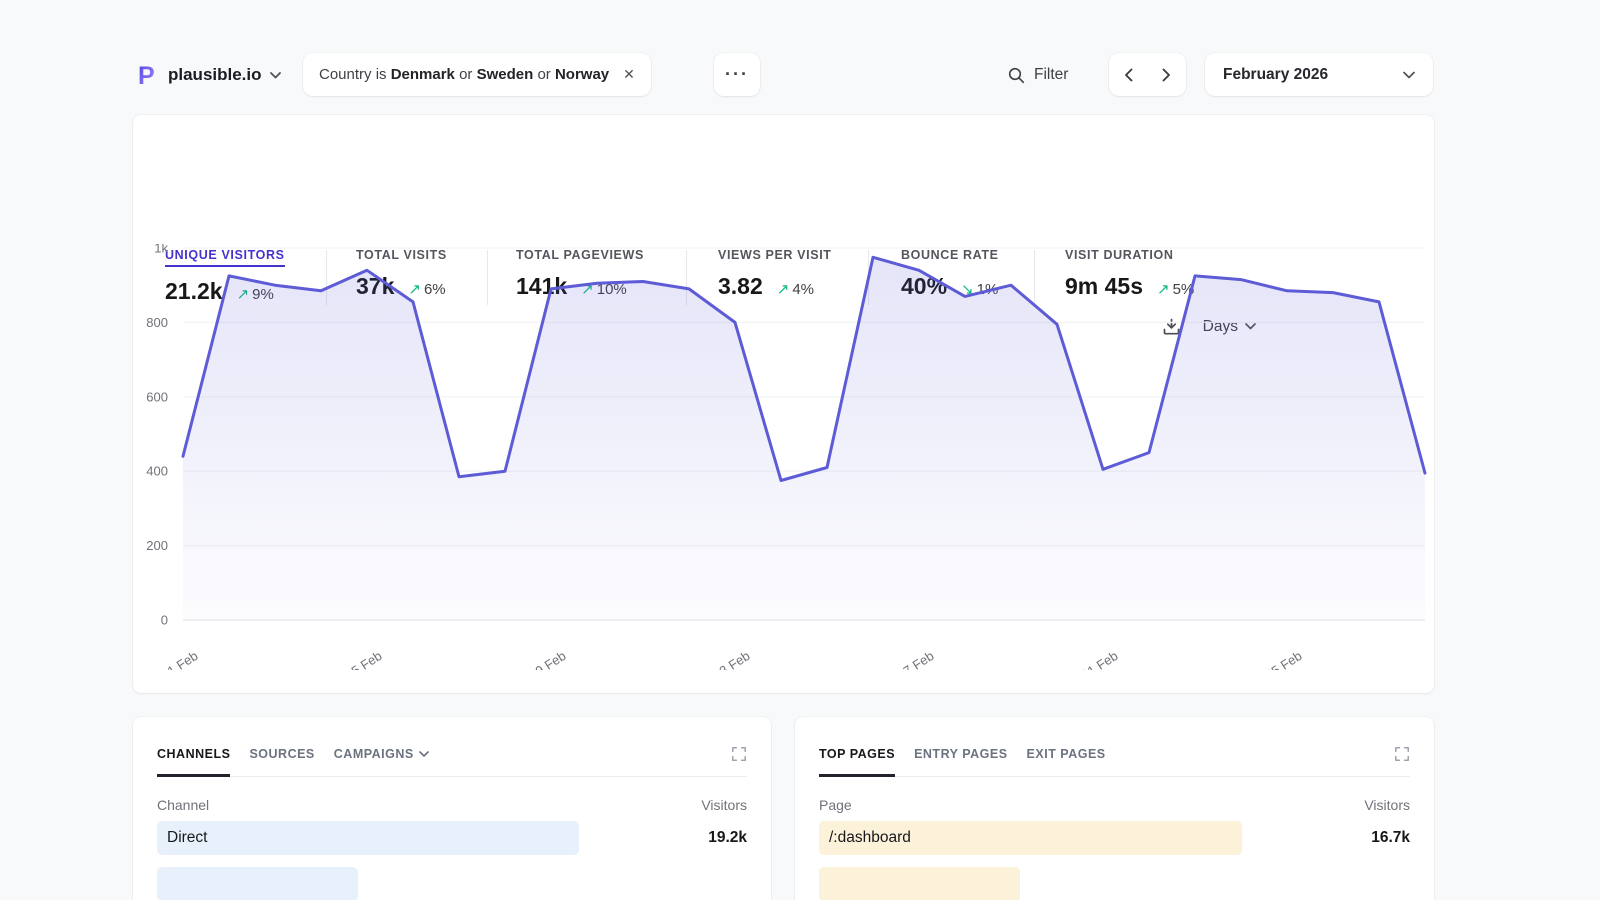 The height and width of the screenshot is (900, 1600). What do you see at coordinates (157, 396) in the screenshot?
I see `svg-text: 600` at bounding box center [157, 396].